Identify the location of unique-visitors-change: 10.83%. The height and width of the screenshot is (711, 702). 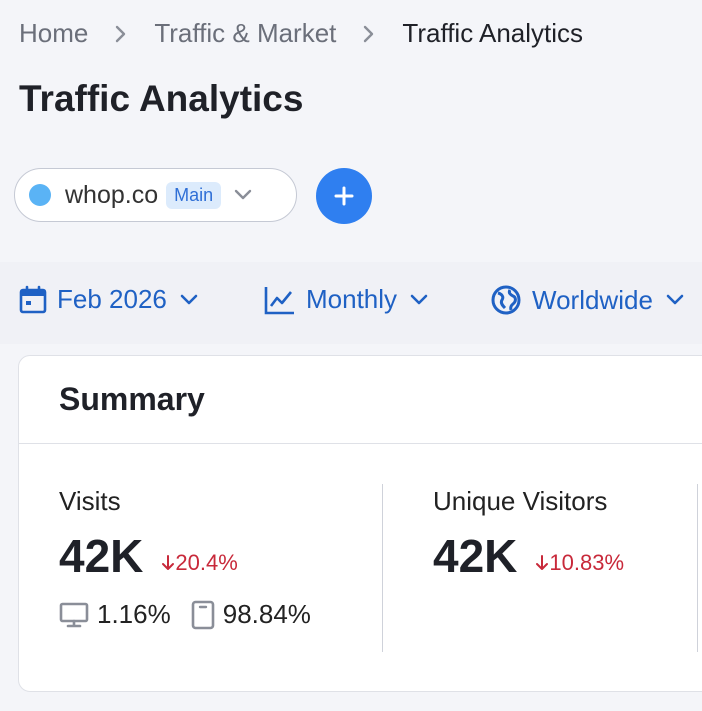
(579, 563).